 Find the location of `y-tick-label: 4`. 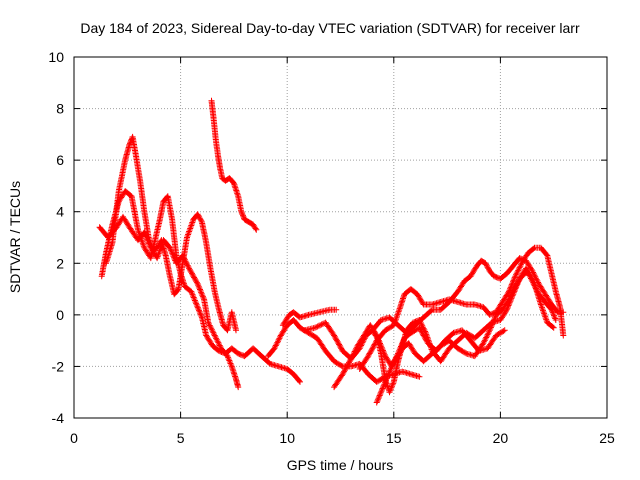

y-tick-label: 4 is located at coordinates (60, 212).